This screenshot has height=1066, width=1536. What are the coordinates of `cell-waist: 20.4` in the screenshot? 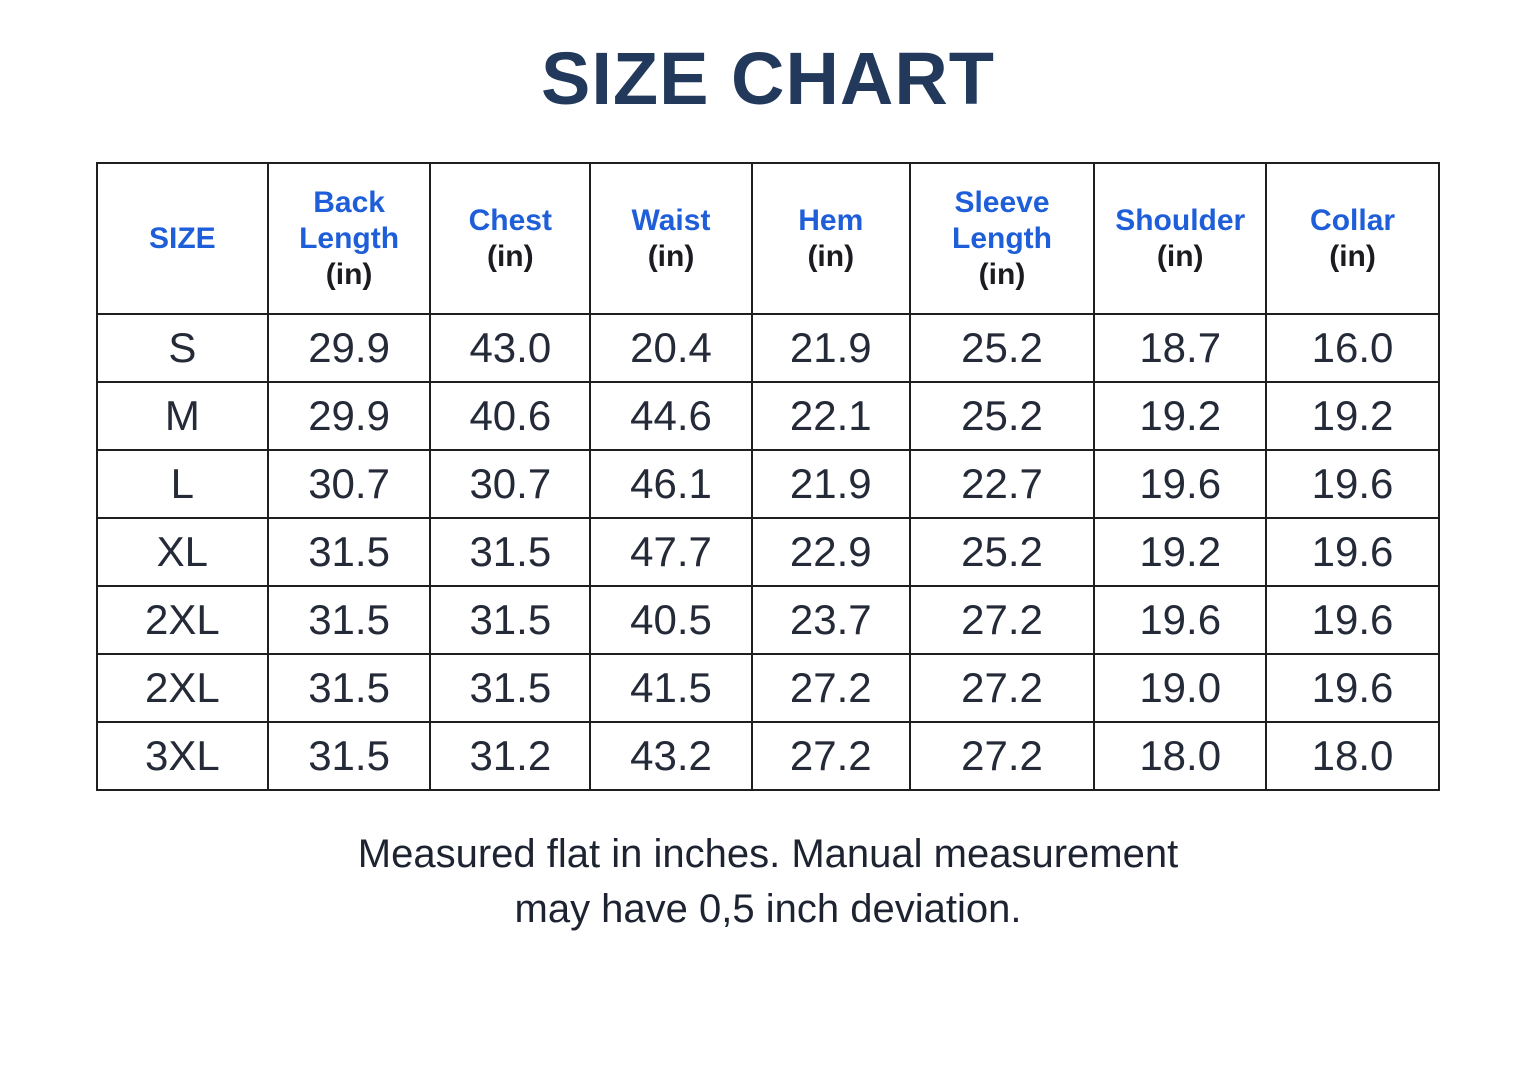 It's located at (671, 348).